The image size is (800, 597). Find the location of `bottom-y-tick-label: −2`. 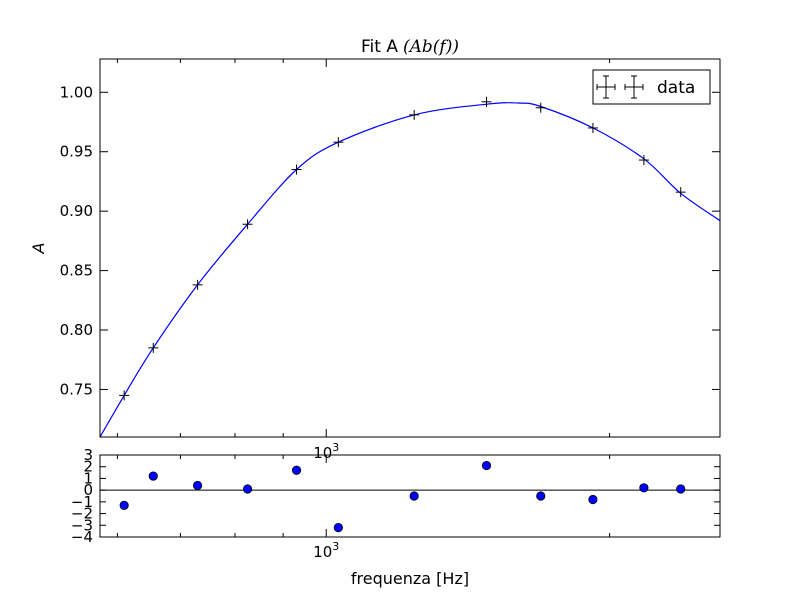

bottom-y-tick-label: −2 is located at coordinates (82, 514).